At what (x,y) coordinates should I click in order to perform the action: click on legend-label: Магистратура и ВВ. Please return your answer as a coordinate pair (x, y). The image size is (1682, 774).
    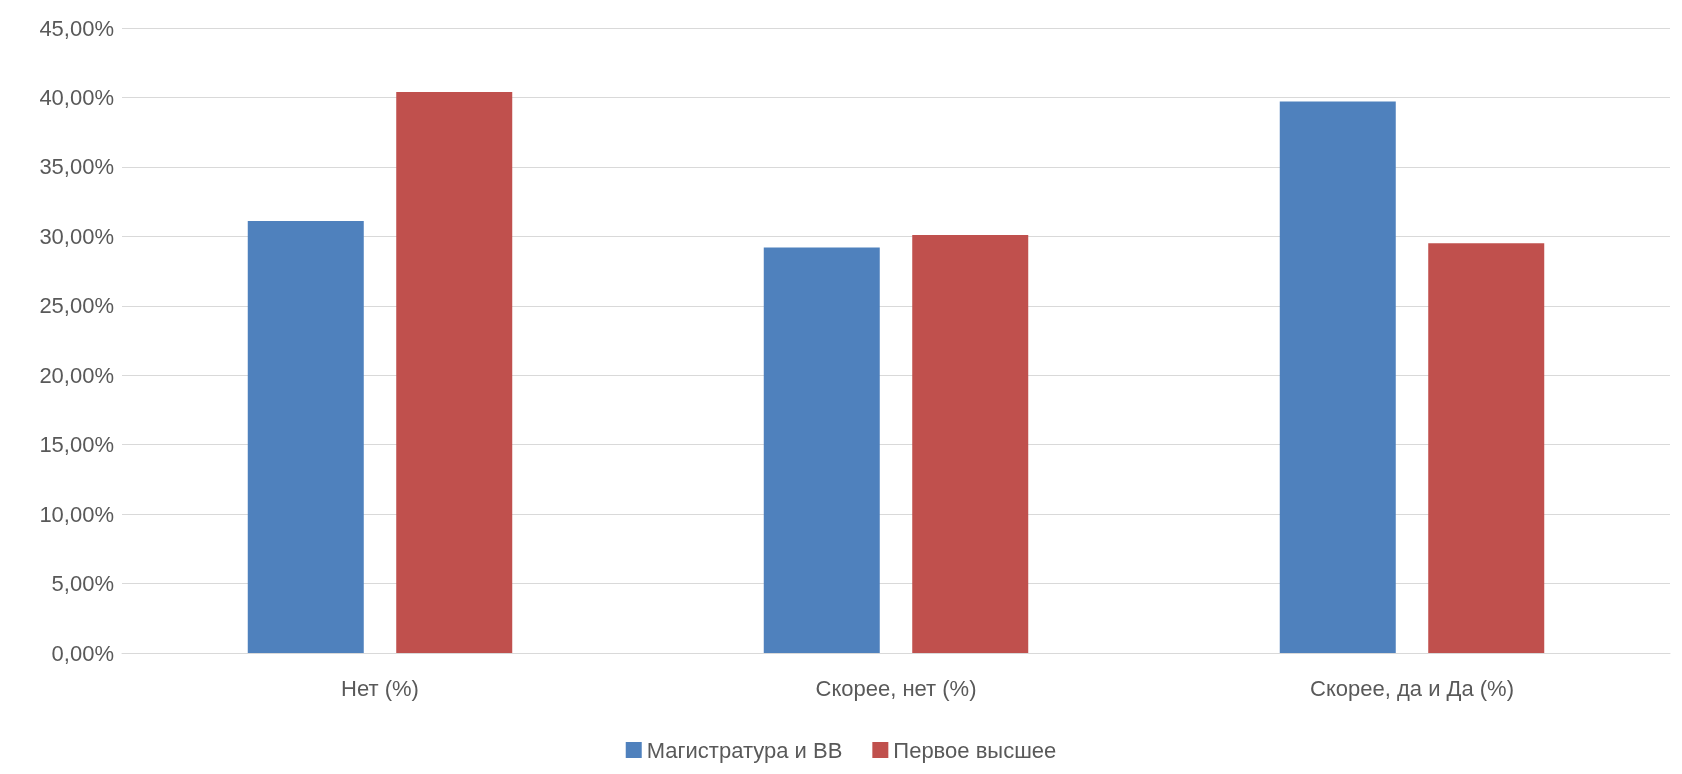
    Looking at the image, I should click on (744, 750).